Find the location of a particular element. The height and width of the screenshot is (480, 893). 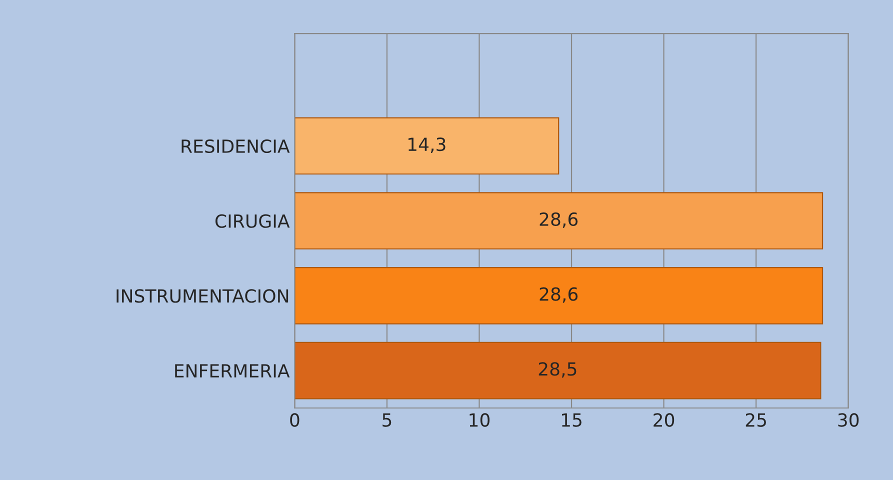

x-tick-label: 5 is located at coordinates (387, 420).